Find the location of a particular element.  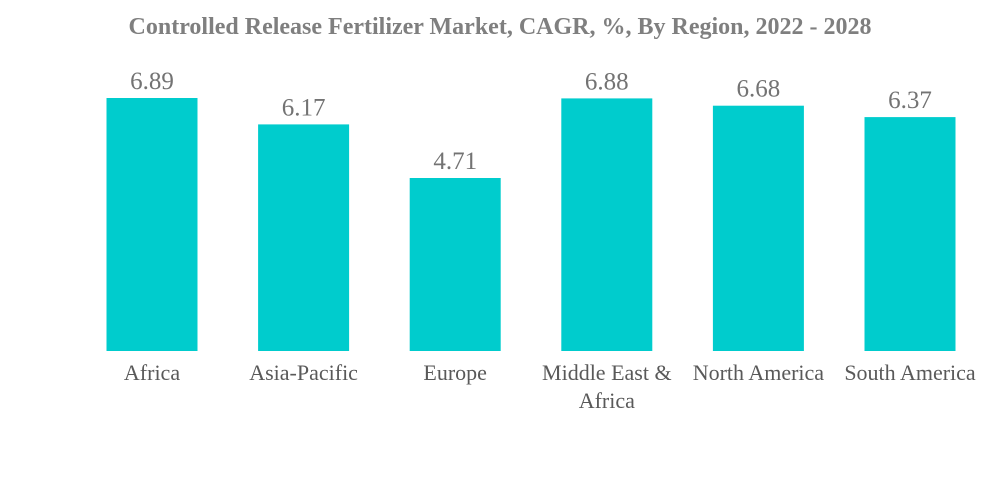

value-label-2: 4.71 is located at coordinates (455, 161).